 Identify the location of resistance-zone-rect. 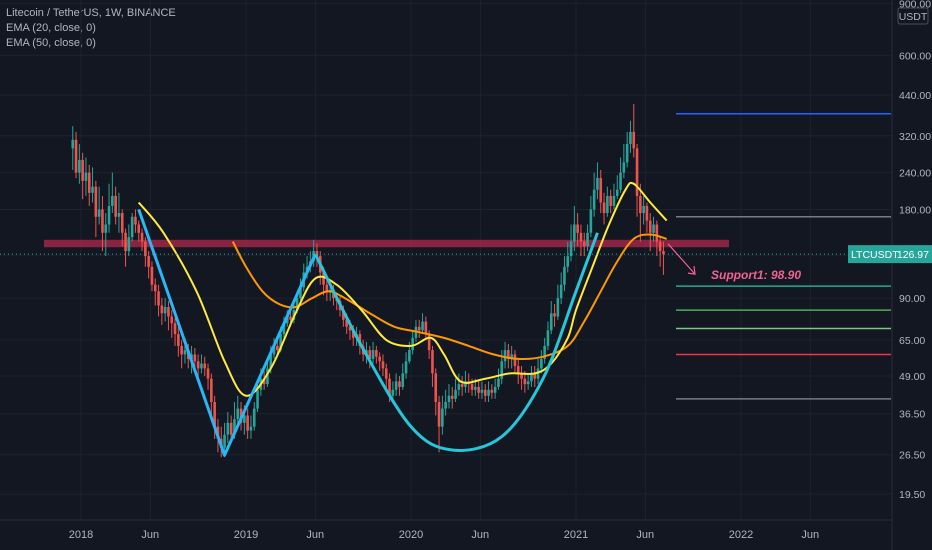
(386, 243).